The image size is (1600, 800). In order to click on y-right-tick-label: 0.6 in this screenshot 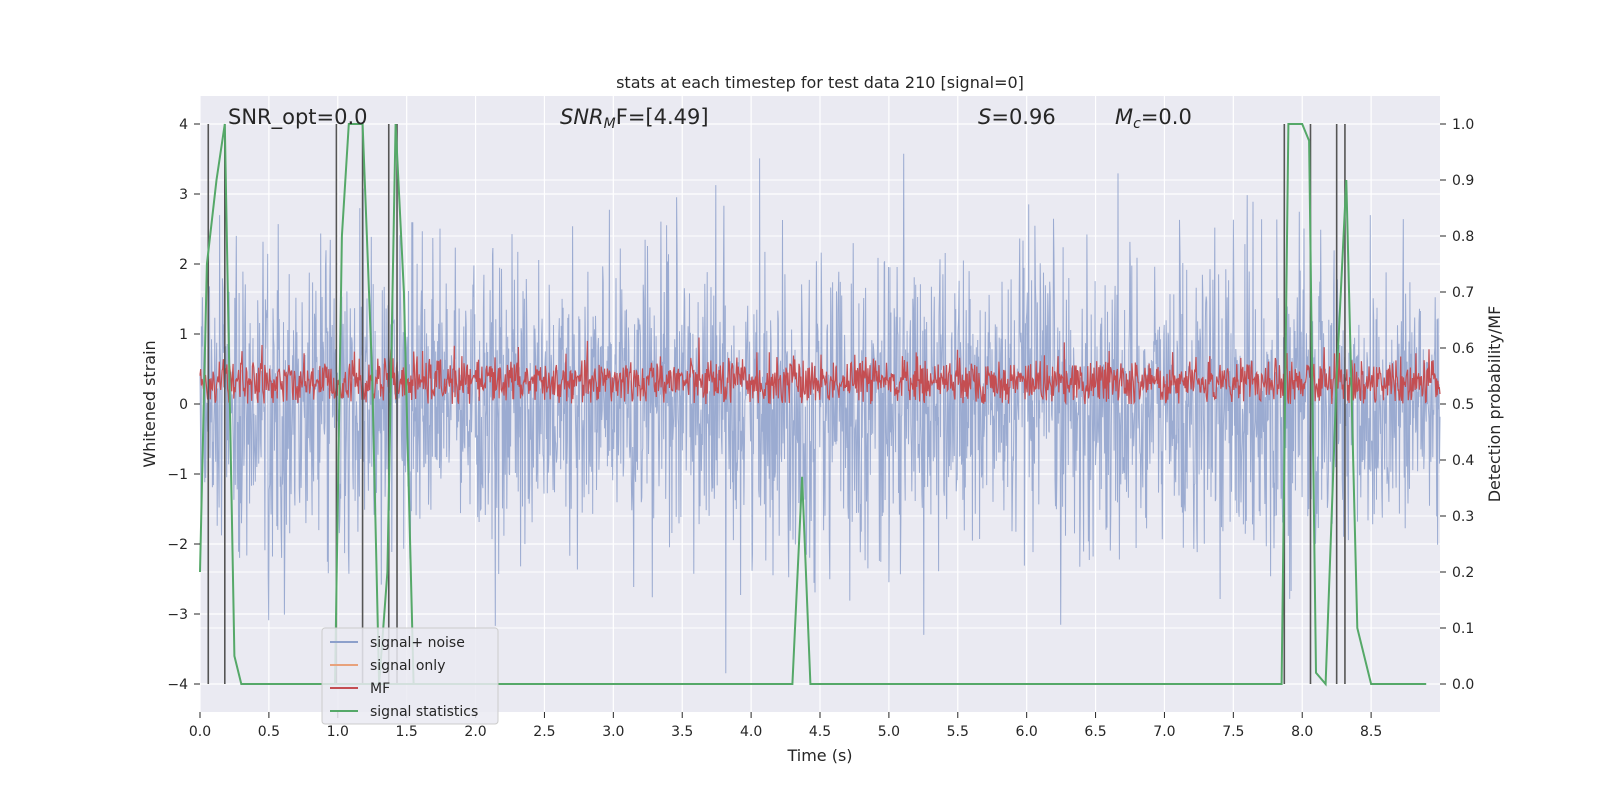, I will do `click(1463, 349)`.